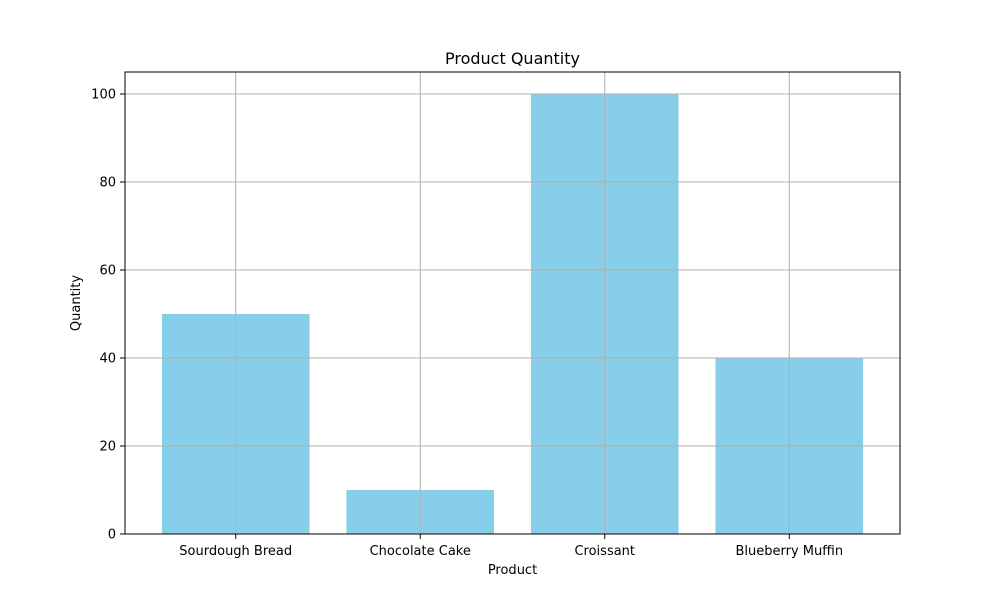  Describe the element at coordinates (103, 95) in the screenshot. I see `y-tick-label: 100` at that location.